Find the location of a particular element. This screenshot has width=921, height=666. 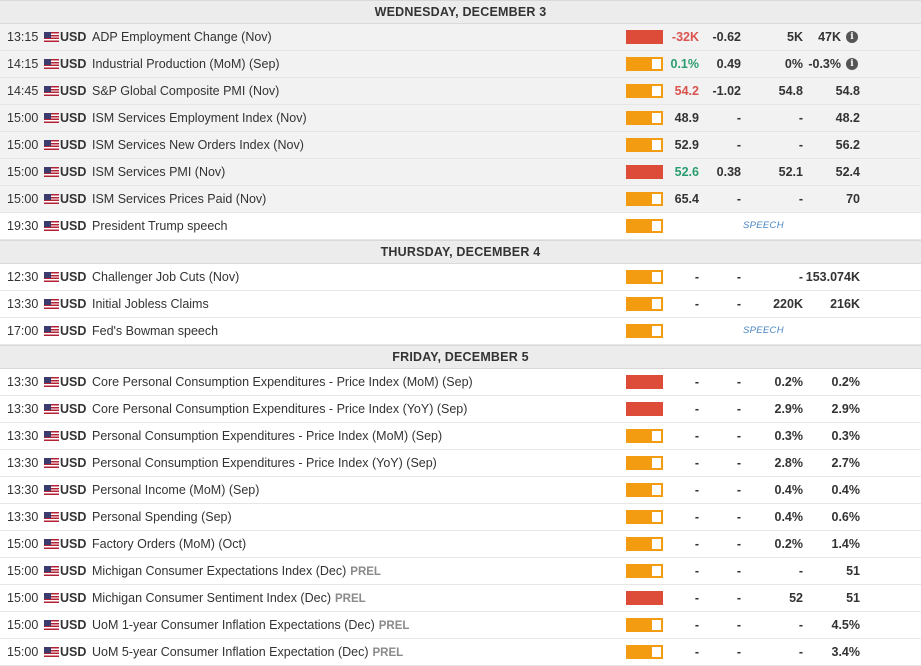

event-title: Factory Orders (MoM) (Oct) is located at coordinates (169, 544).